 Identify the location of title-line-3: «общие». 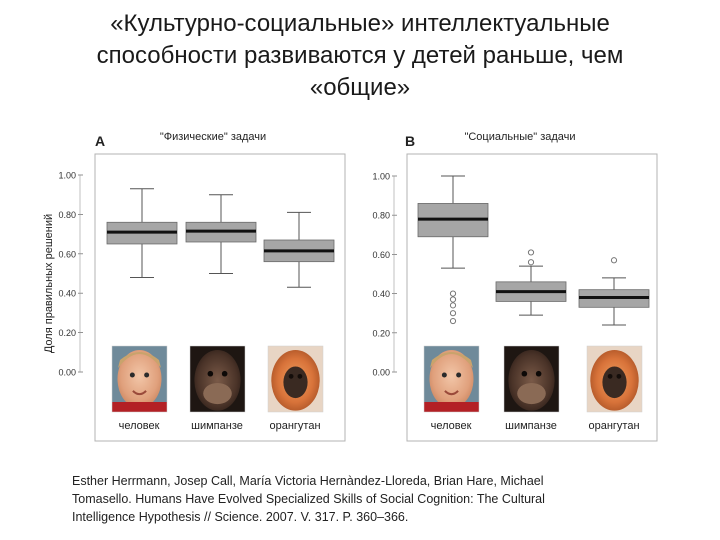
(360, 87).